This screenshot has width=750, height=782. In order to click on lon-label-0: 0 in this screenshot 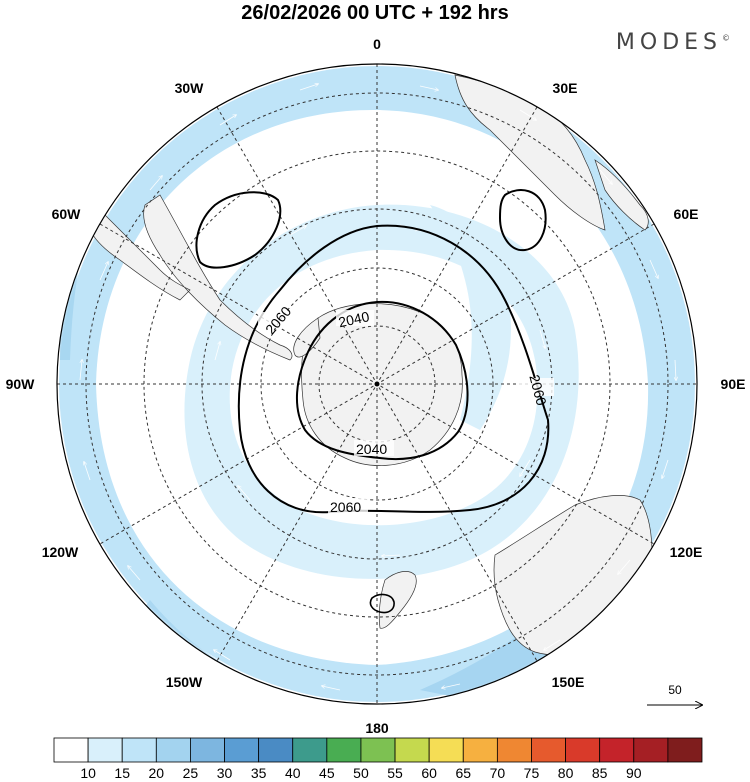, I will do `click(377, 44)`.